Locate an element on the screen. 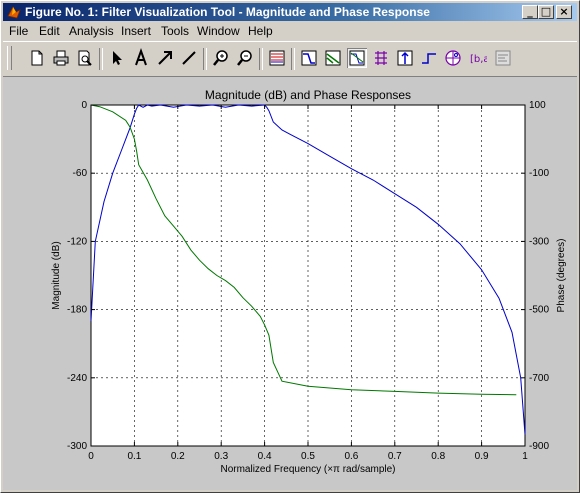  y-tick-label-right: 100 is located at coordinates (537, 105).